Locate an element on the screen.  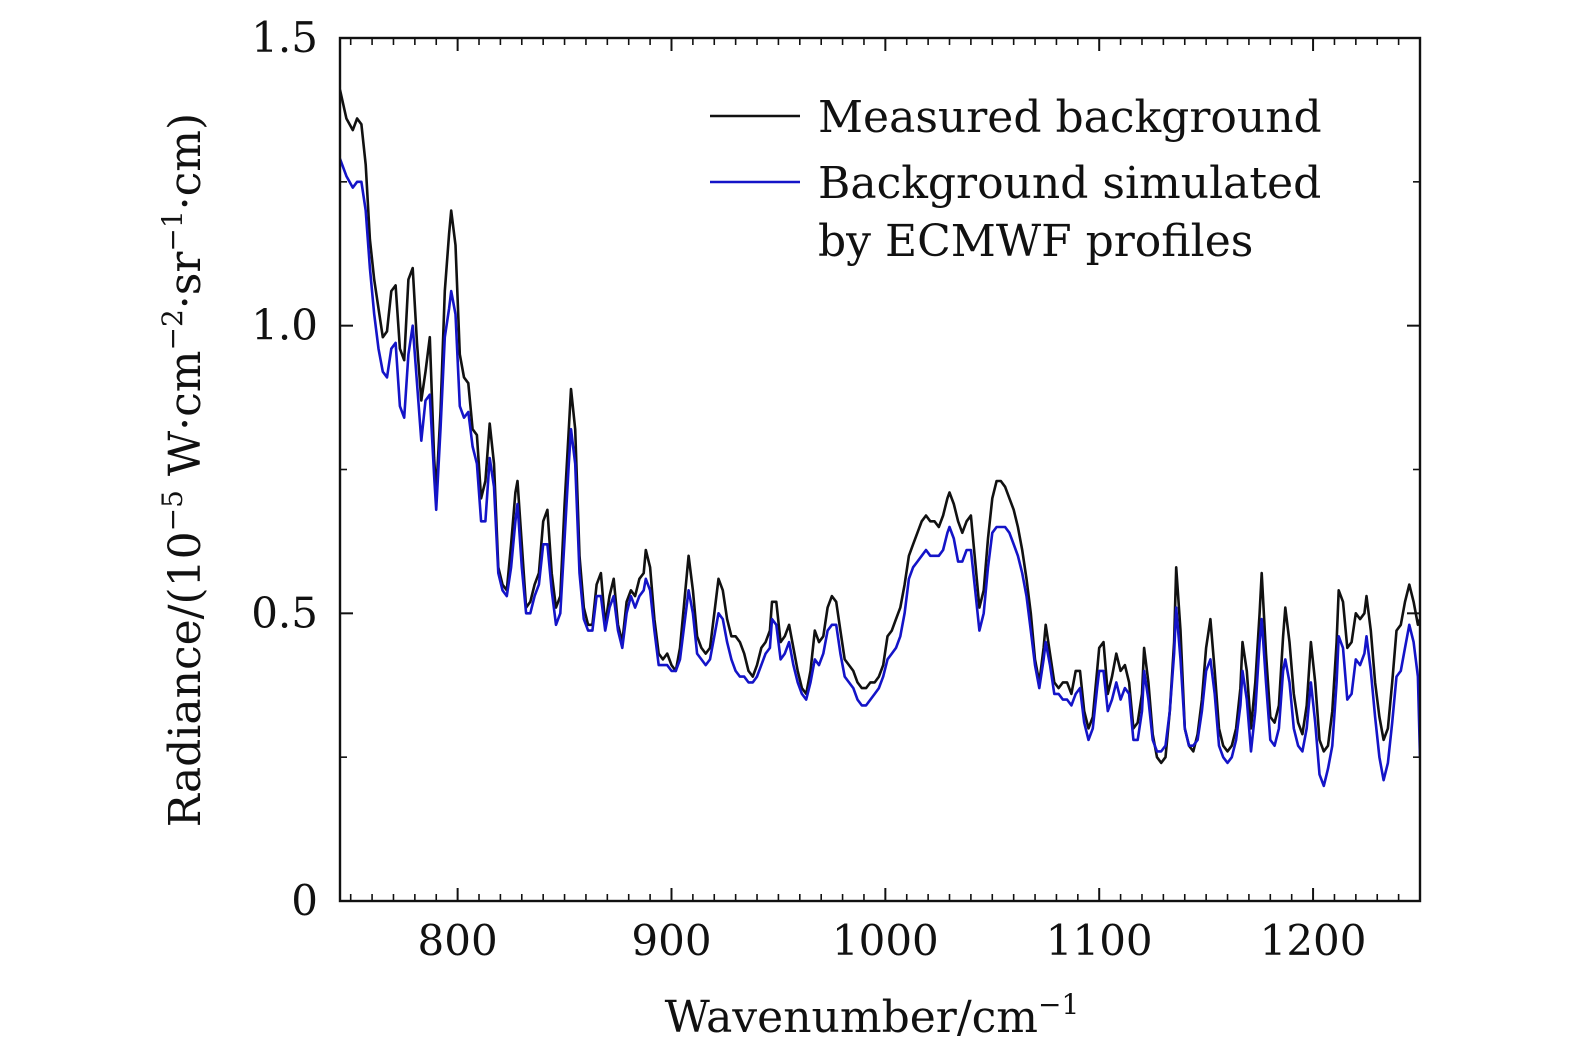
y-tick-label: 1.5 is located at coordinates (284, 37).